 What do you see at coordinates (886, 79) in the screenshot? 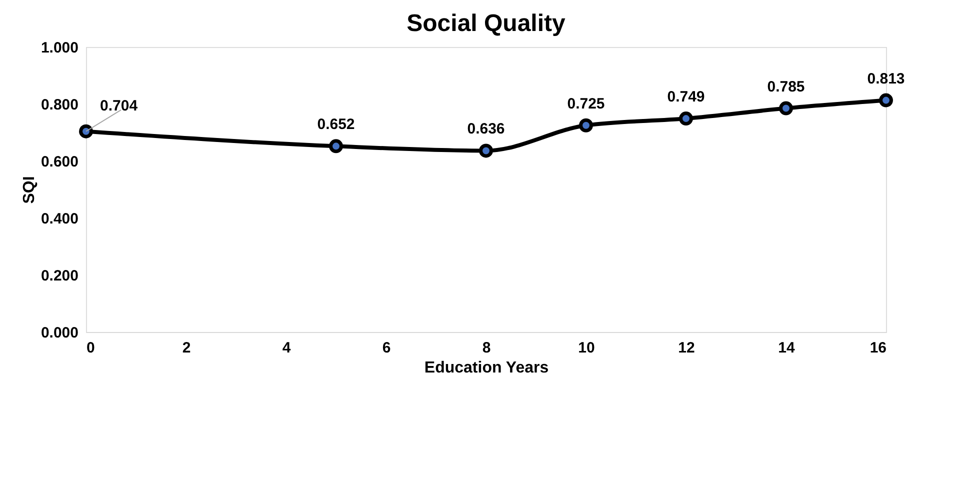
I see `data-label: 0.813` at bounding box center [886, 79].